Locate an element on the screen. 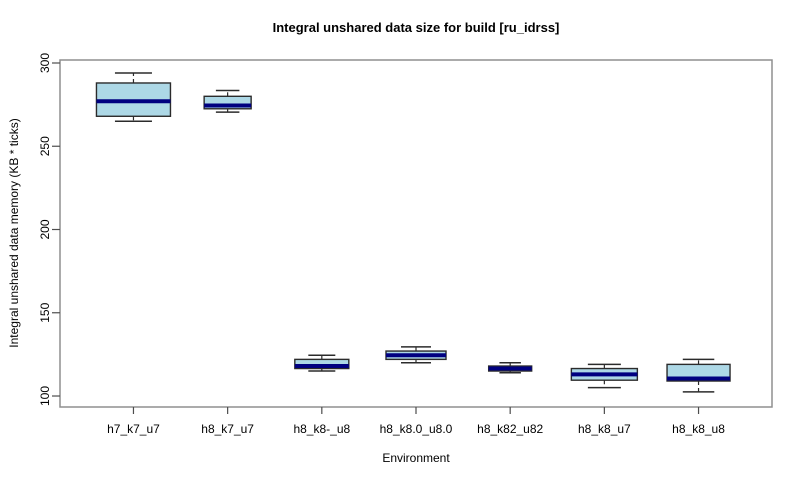 Image resolution: width=800 pixels, height=480 pixels. x-tick-label: h8_k8-_u8 is located at coordinates (321, 429).